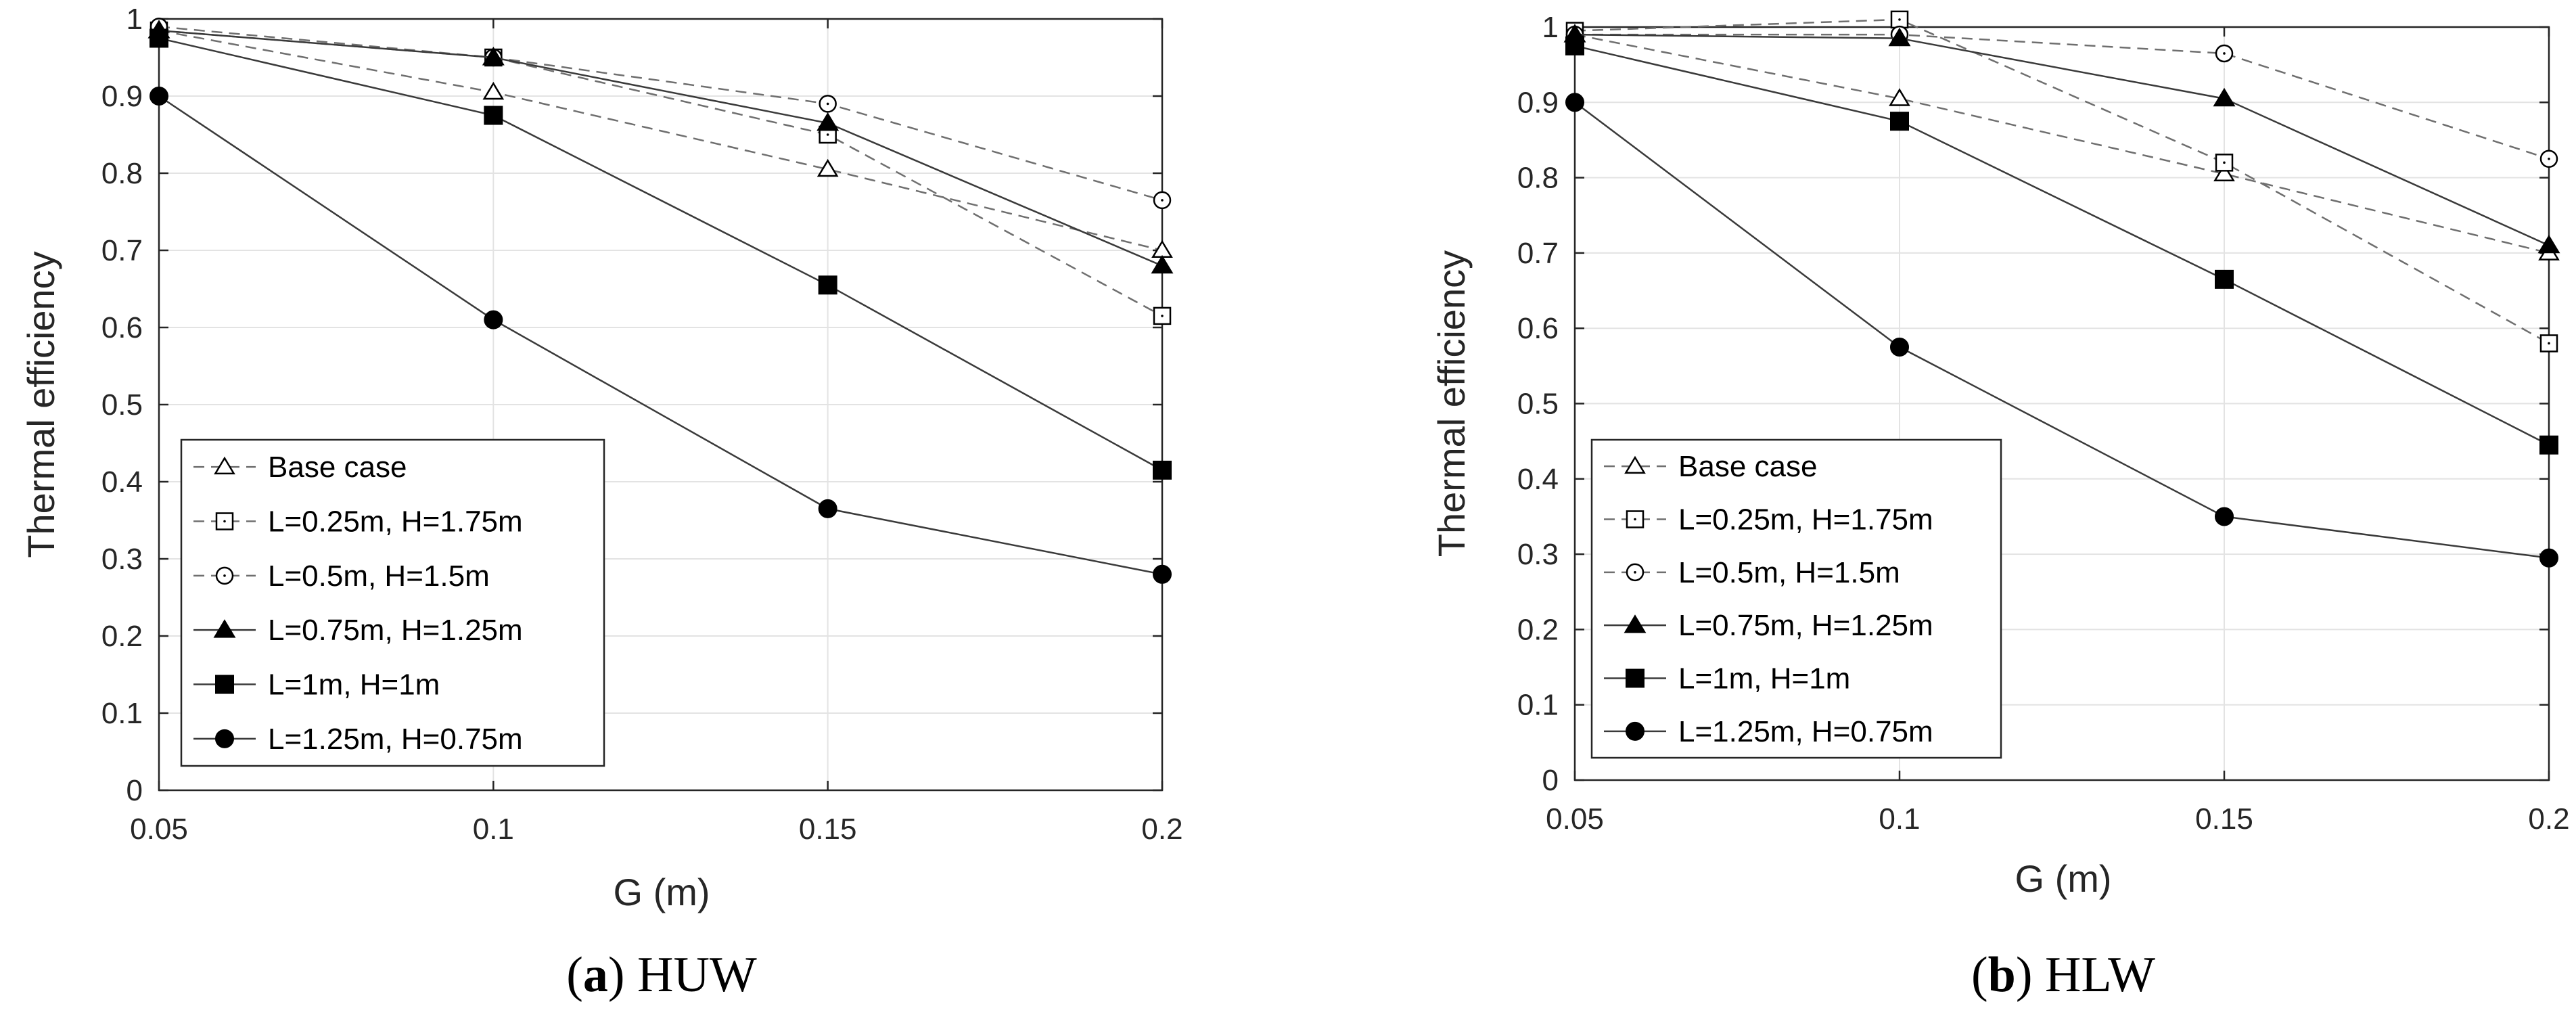 The height and width of the screenshot is (1023, 2576). What do you see at coordinates (661, 892) in the screenshot?
I see `p0-x-axis-label: G (m)` at bounding box center [661, 892].